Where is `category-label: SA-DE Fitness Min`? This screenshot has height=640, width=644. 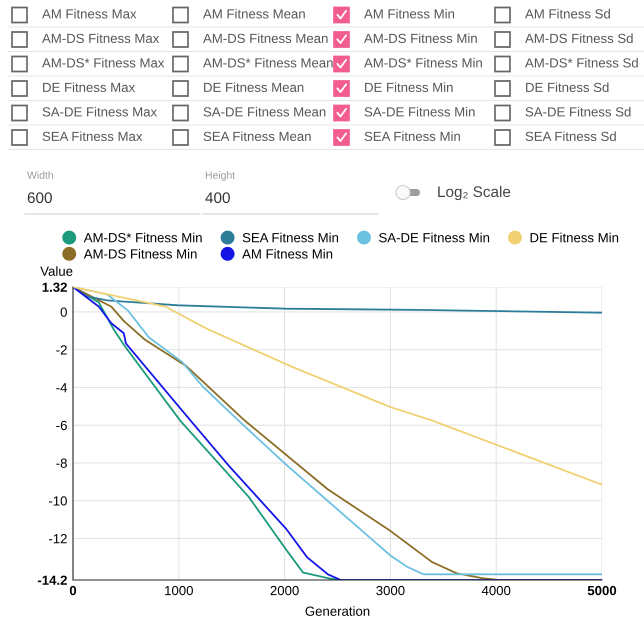
category-label: SA-DE Fitness Min is located at coordinates (419, 111).